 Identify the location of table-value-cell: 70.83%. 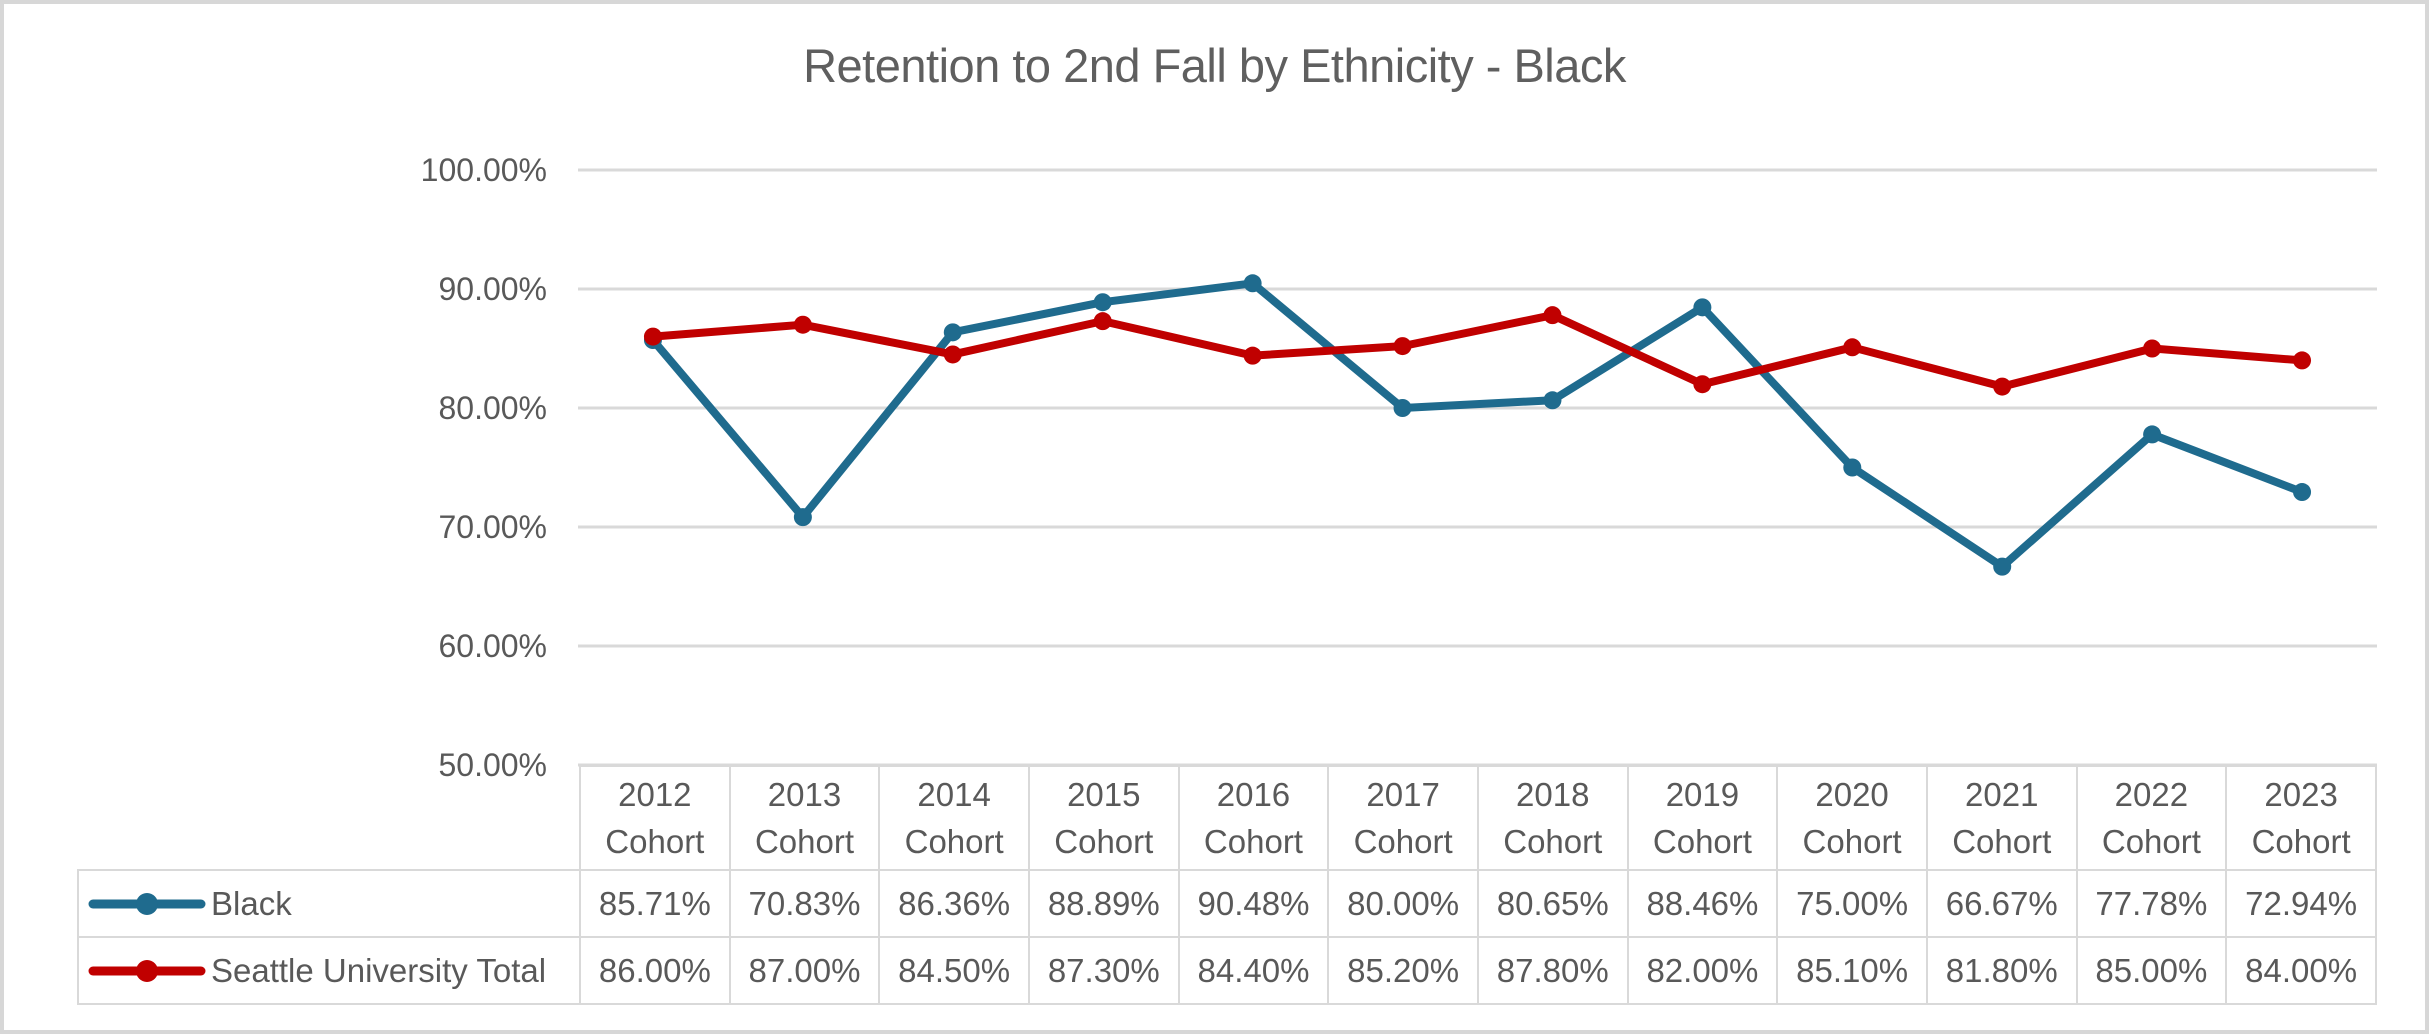
(804, 903).